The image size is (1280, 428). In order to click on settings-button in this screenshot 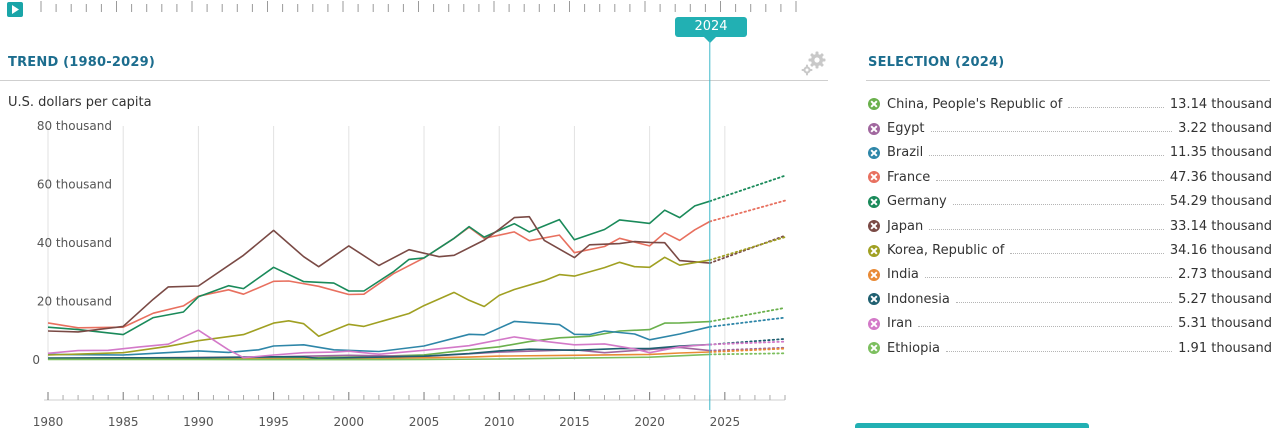, I will do `click(814, 64)`.